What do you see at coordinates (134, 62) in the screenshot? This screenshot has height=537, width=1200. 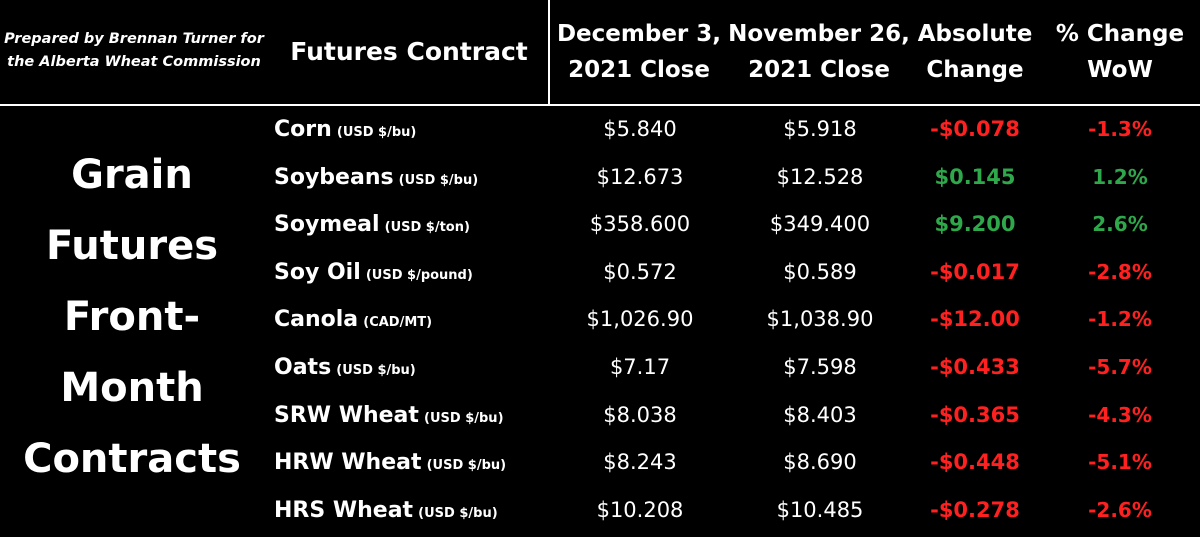 I see `credit-line-2: the Alberta Wheat Commission` at bounding box center [134, 62].